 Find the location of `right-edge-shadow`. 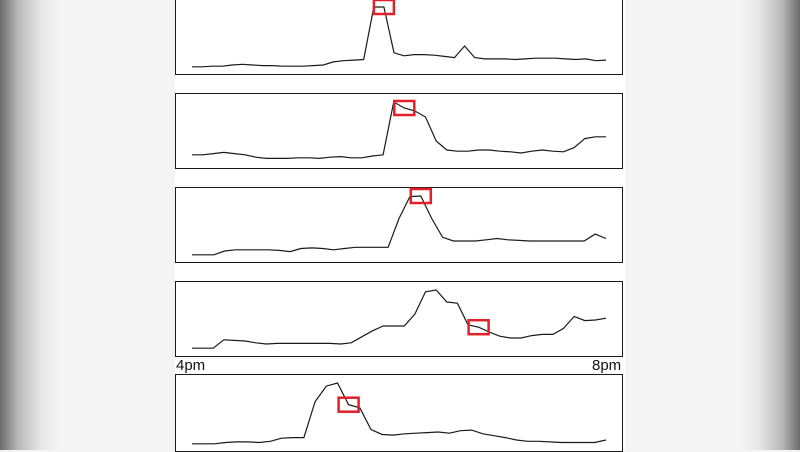

right-edge-shadow is located at coordinates (770, 225).